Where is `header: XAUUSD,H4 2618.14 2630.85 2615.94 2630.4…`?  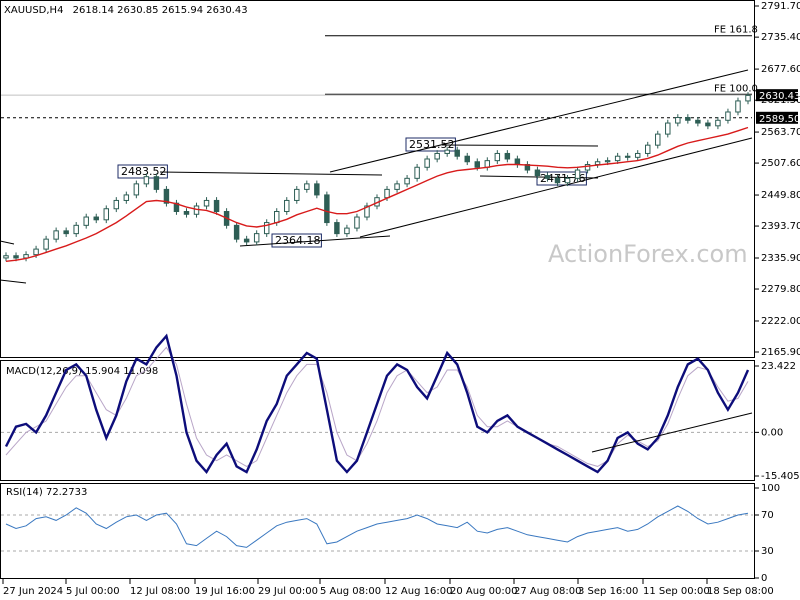
header: XAUUSD,H4 2618.14 2630.85 2615.94 2630.4… is located at coordinates (126, 10).